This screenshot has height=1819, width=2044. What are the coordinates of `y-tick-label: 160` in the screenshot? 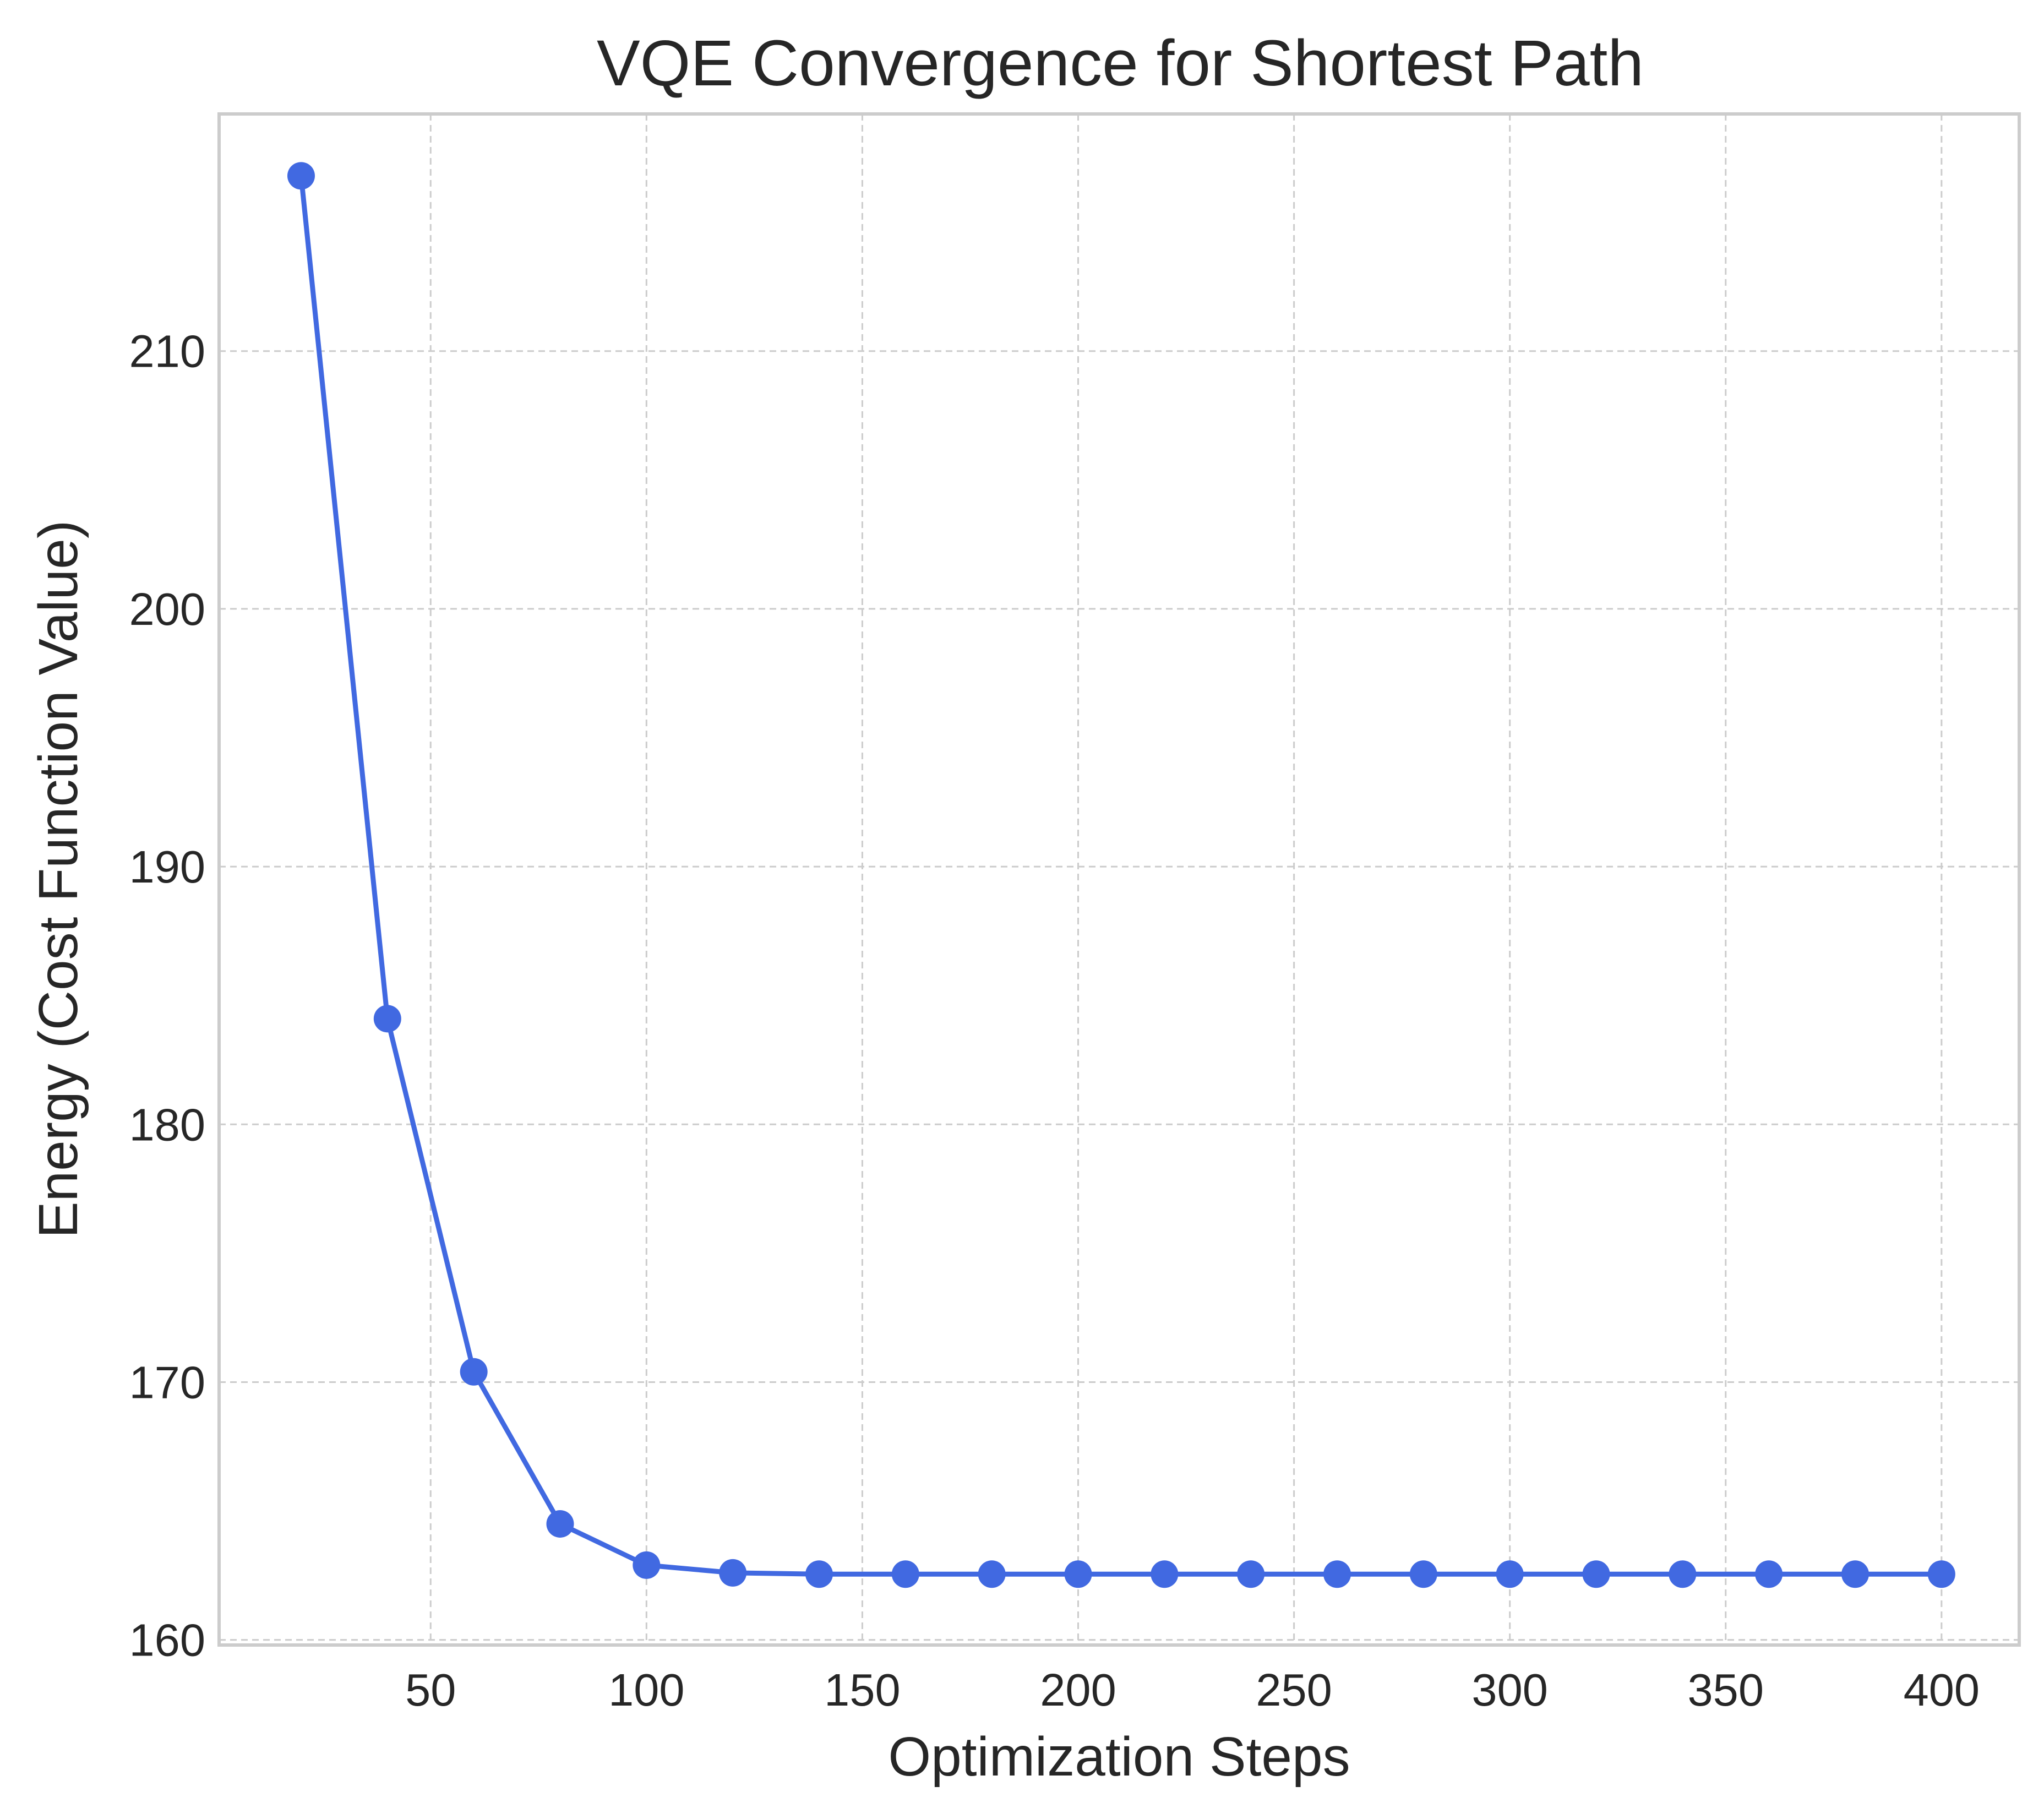 It's located at (167, 1640).